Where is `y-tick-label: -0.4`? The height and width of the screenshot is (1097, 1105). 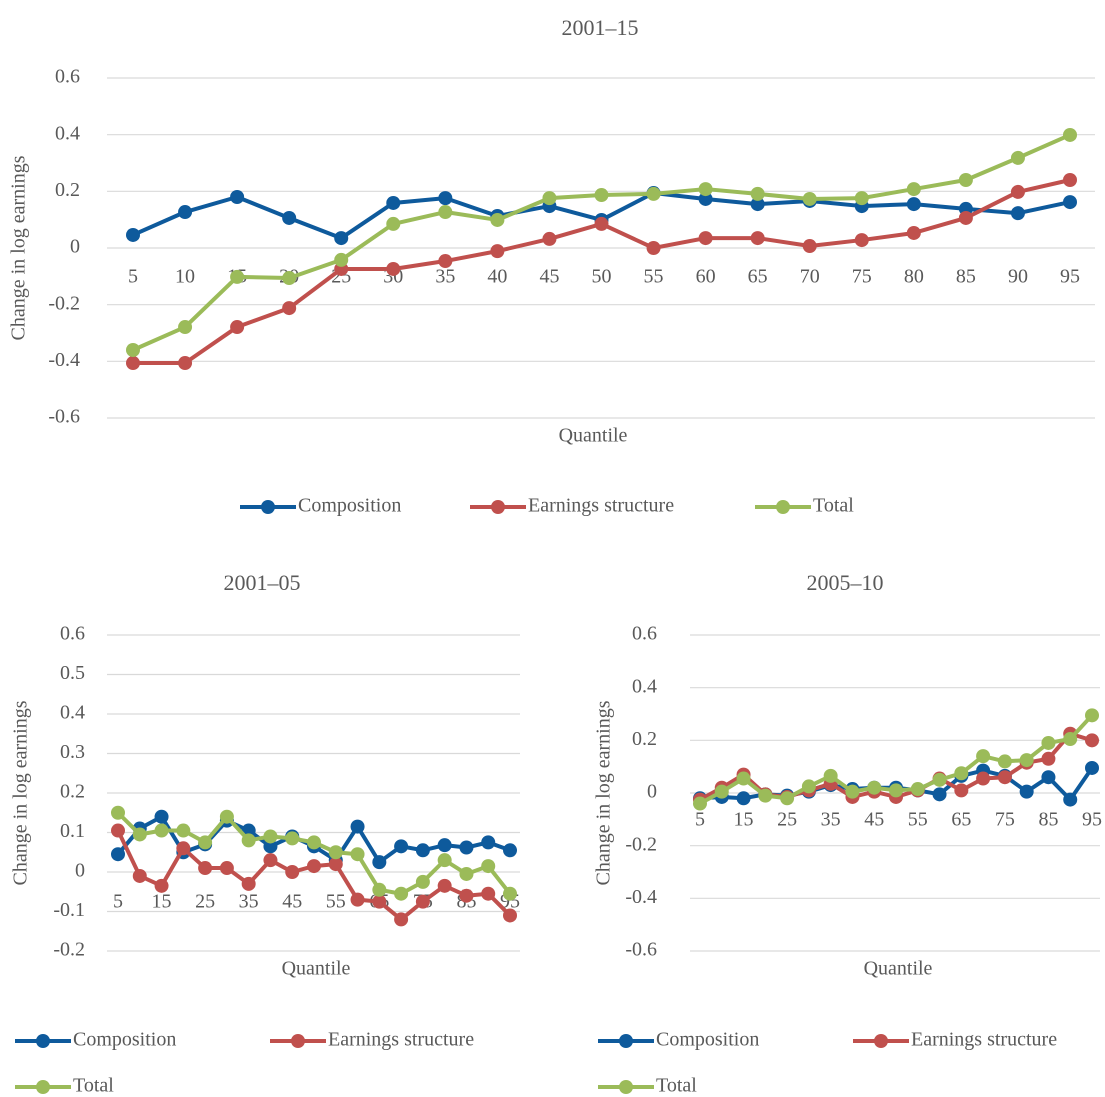
y-tick-label: -0.4 is located at coordinates (64, 360).